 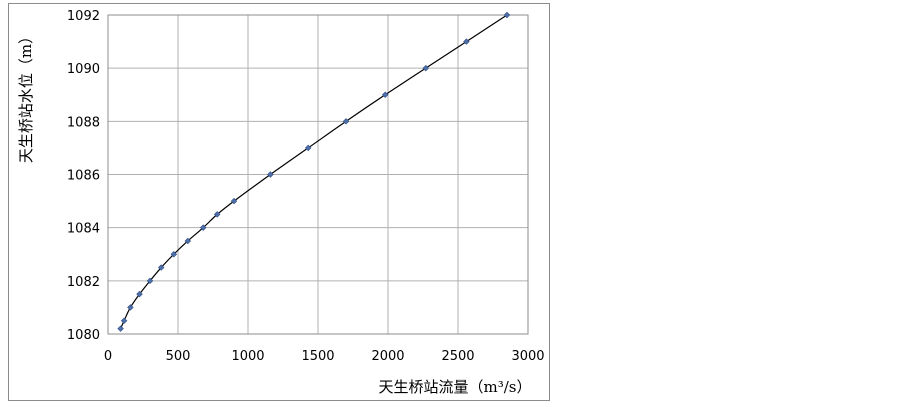 I want to click on x-tick-label: 1500, so click(x=317, y=356).